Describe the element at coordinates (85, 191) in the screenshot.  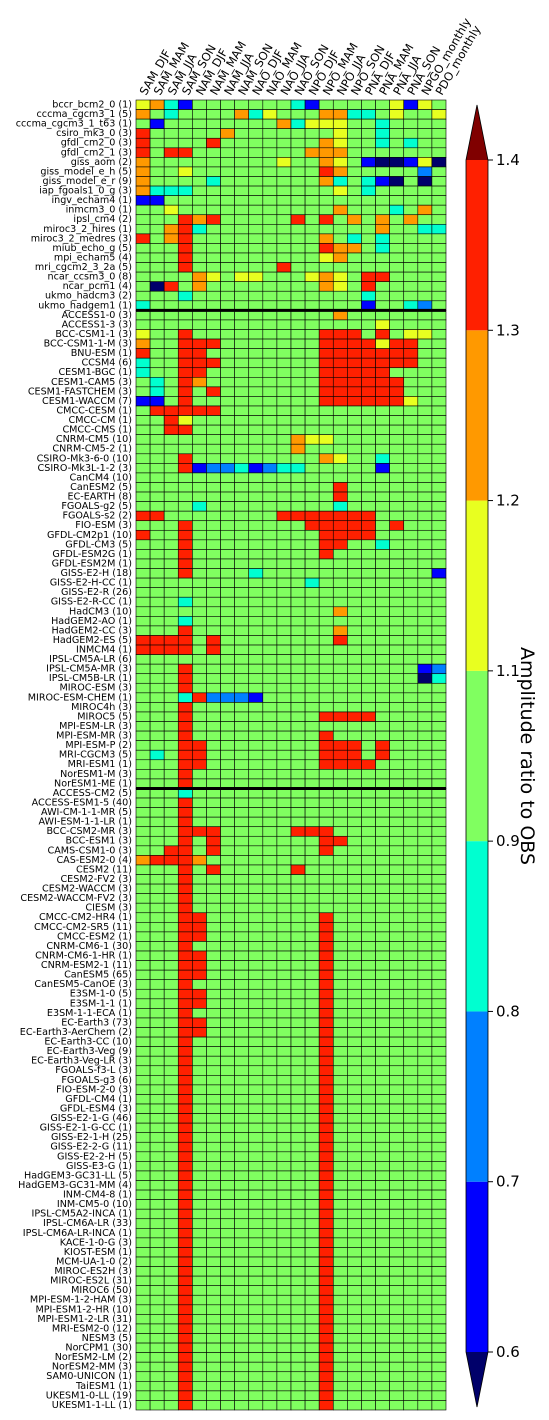
I see `row-label: iap_fgoals1_0_g (3)` at that location.